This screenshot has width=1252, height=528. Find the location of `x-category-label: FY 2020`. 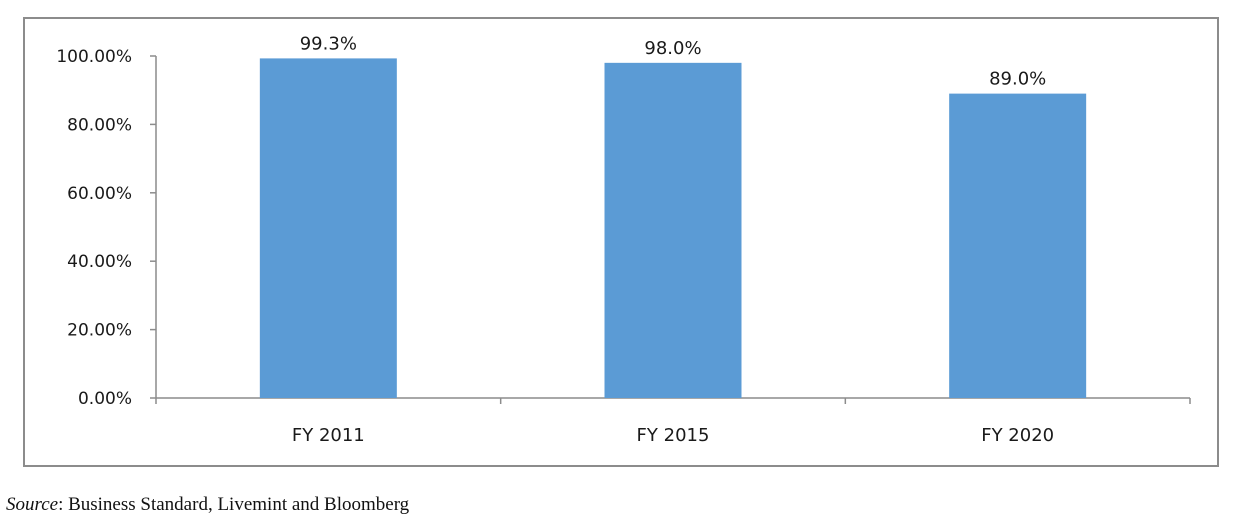

x-category-label: FY 2020 is located at coordinates (1017, 435).